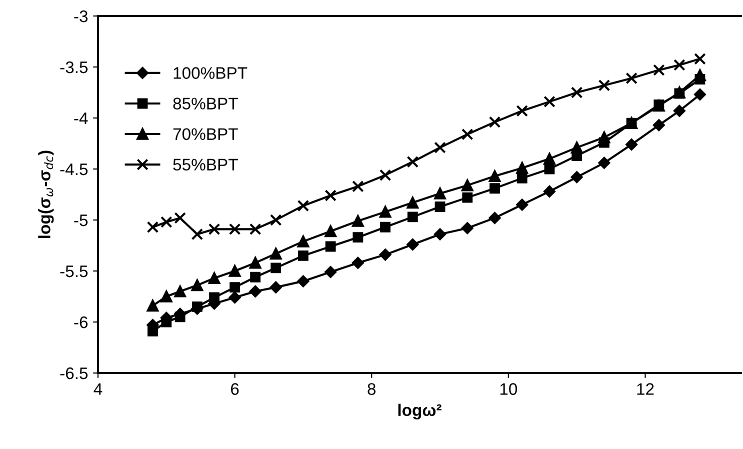 The image size is (743, 449). What do you see at coordinates (211, 73) in the screenshot?
I see `legend-label: 100%BPT` at bounding box center [211, 73].